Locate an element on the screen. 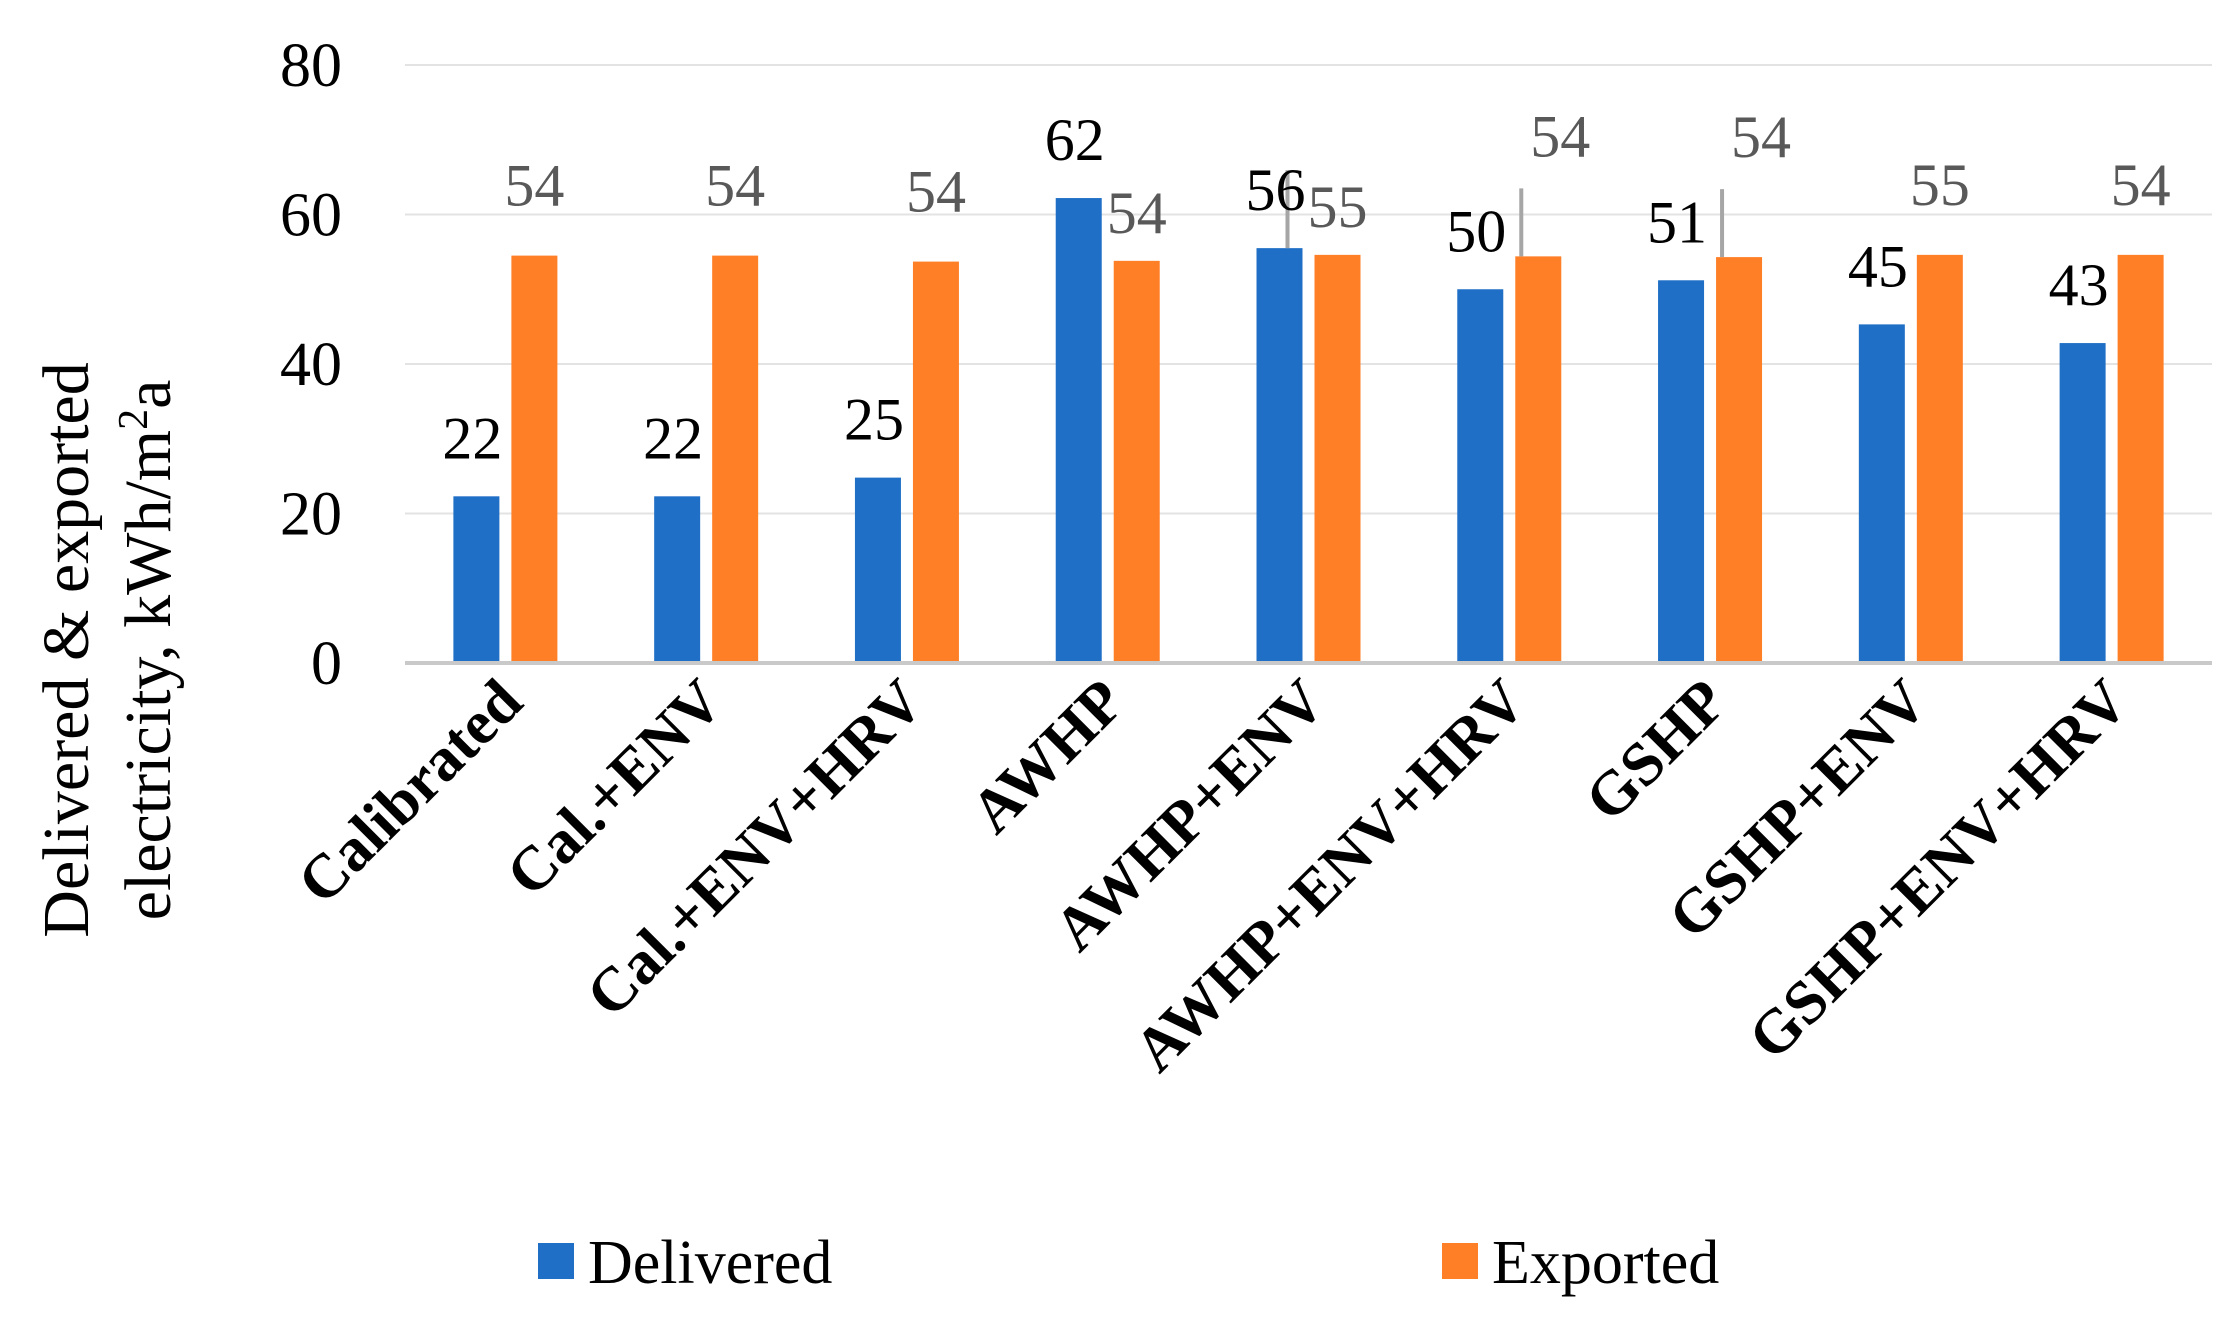  data-label-delivered: 62 is located at coordinates (1075, 140).